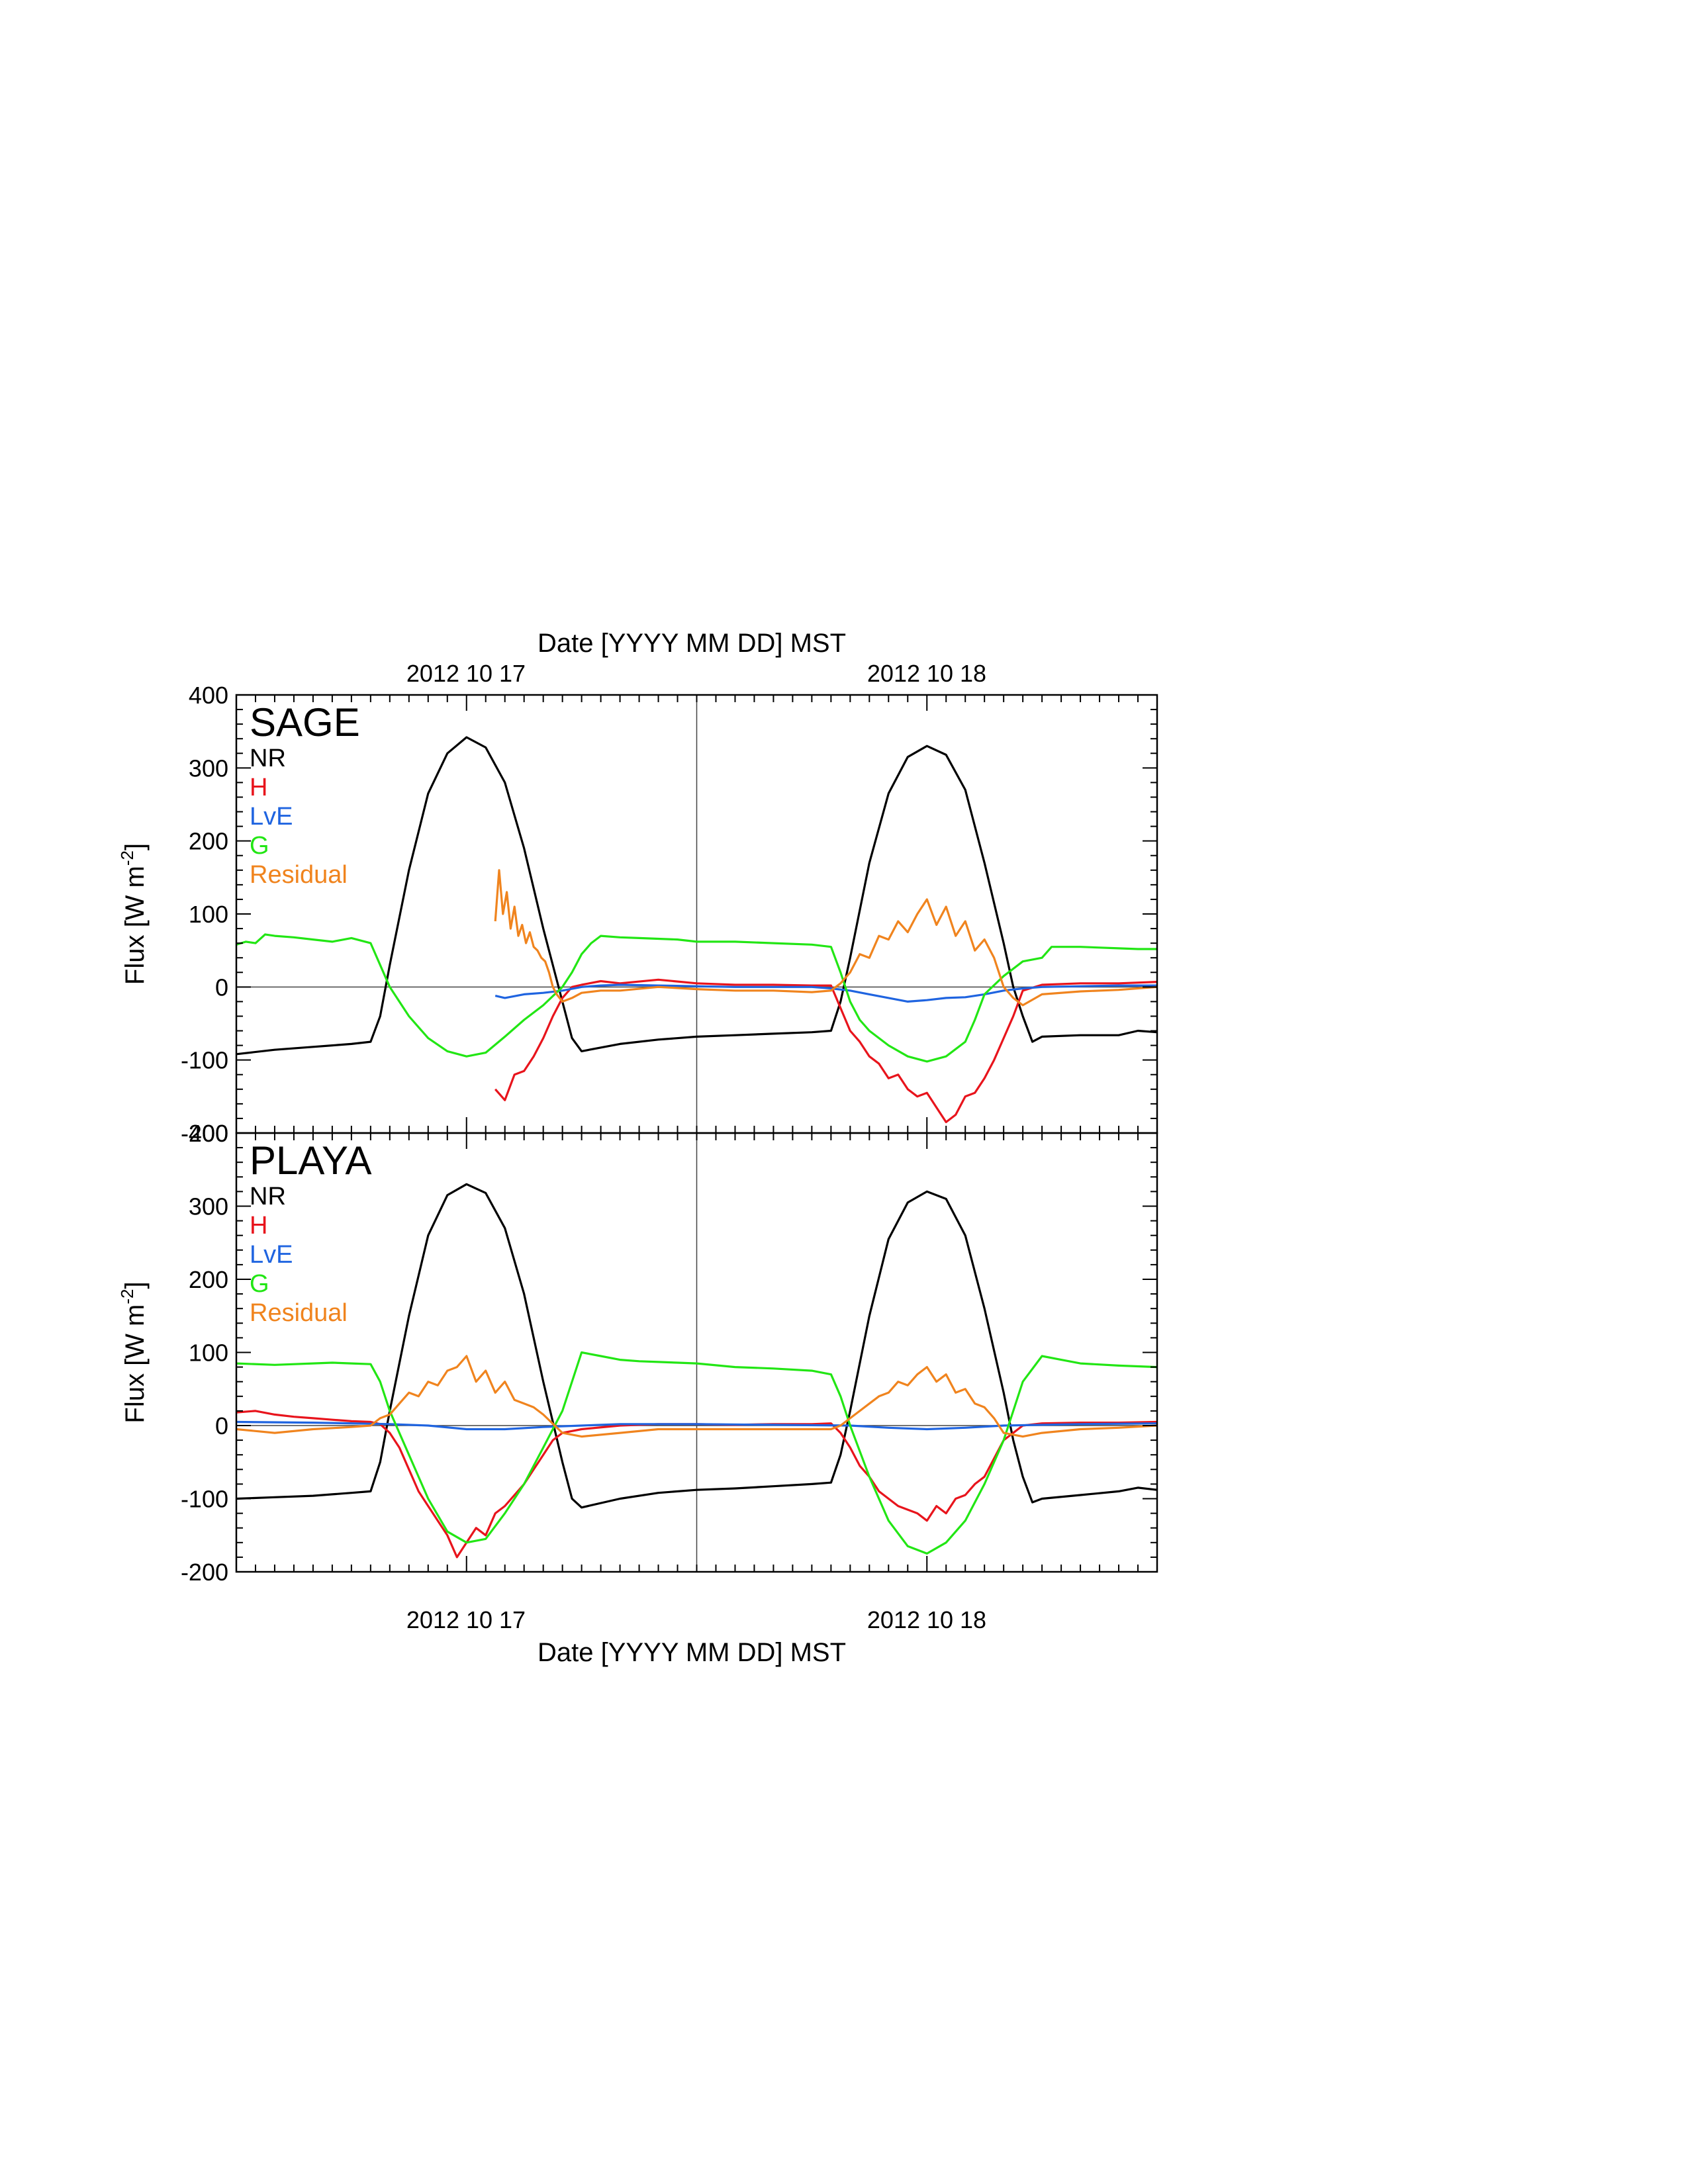  I want to click on sage-ytick-label: 200, so click(208, 842).